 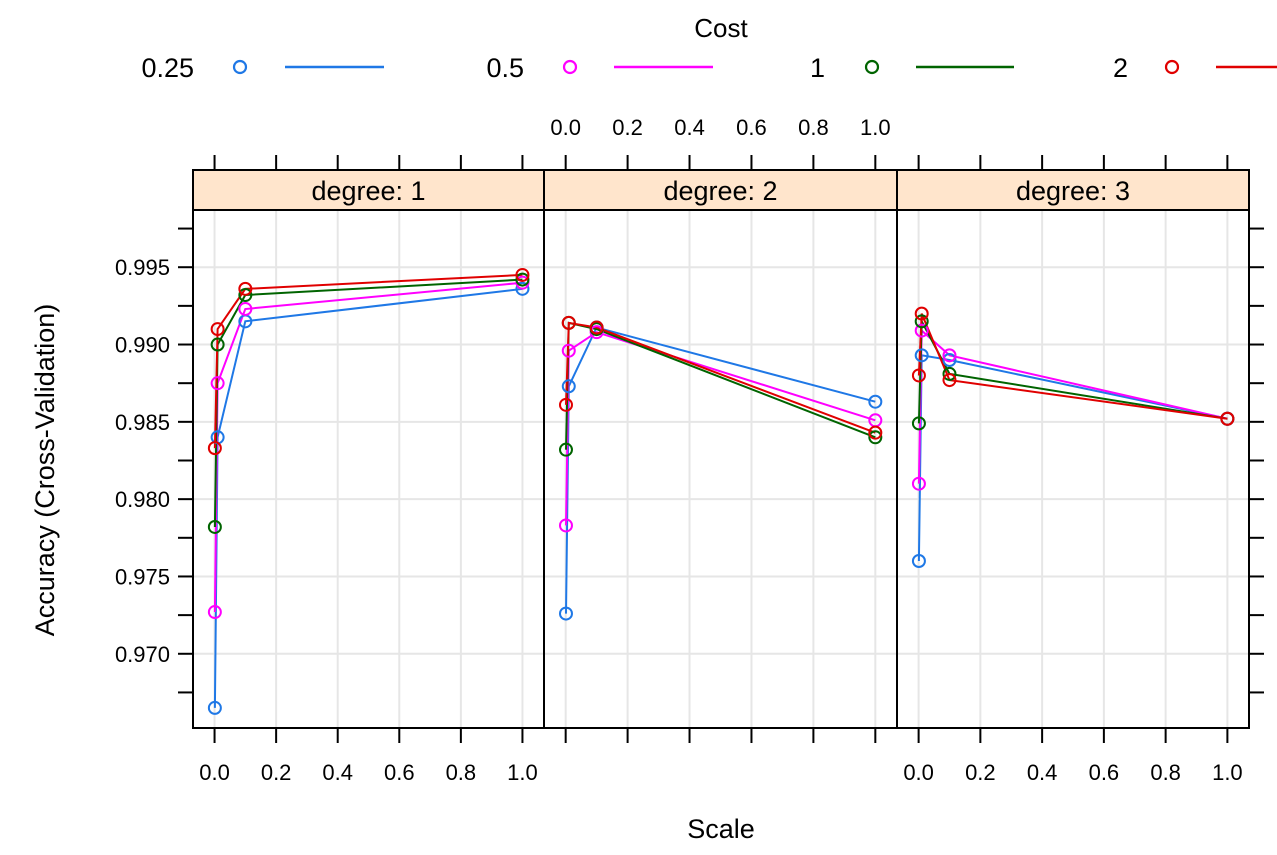 I want to click on legend-title: Cost, so click(x=721, y=28).